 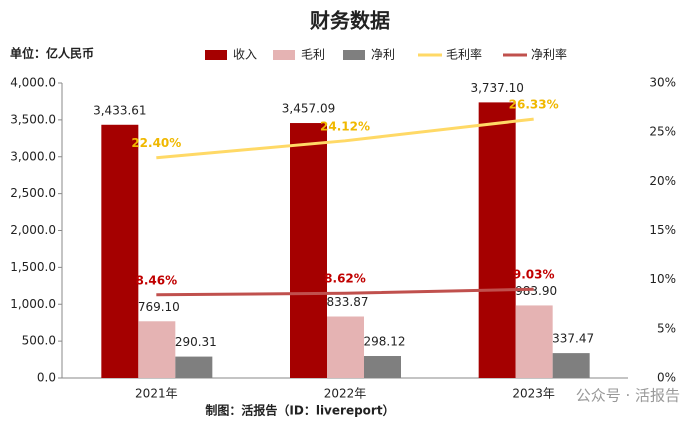 What do you see at coordinates (156, 143) in the screenshot?
I see `data-label: 22.40%` at bounding box center [156, 143].